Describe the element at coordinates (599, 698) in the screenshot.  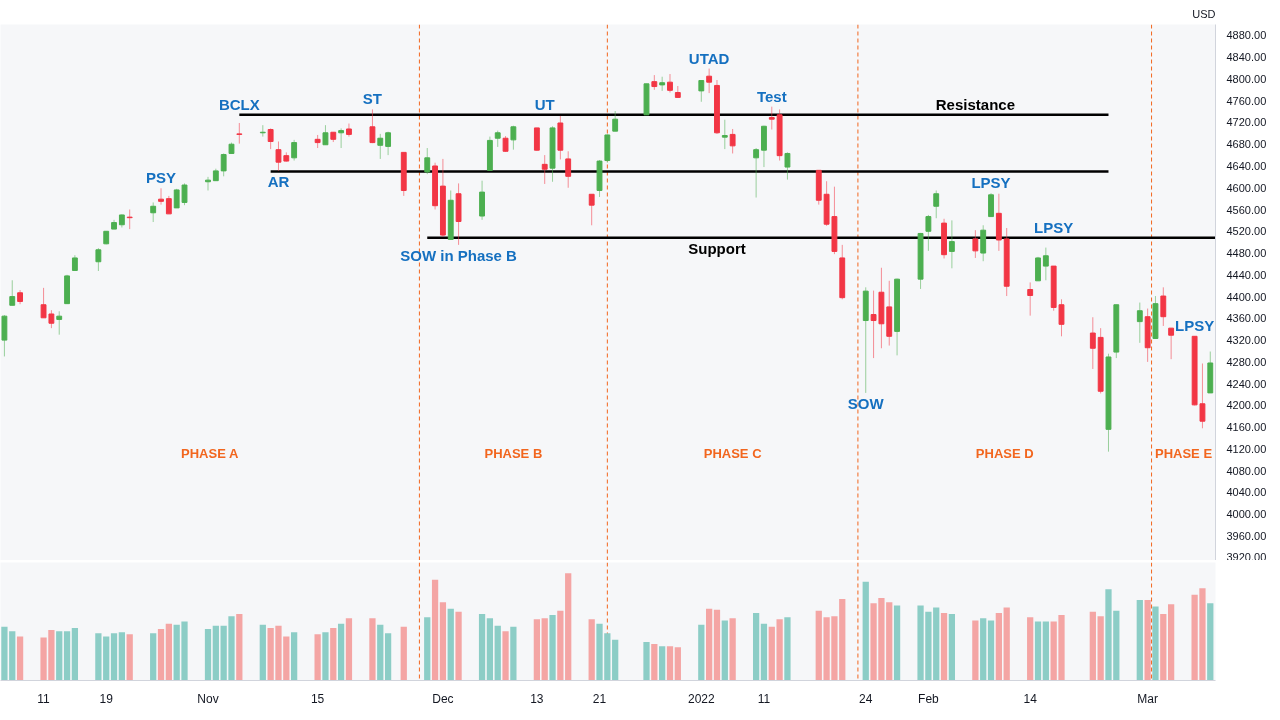
I see `x-tick-label: 21` at that location.